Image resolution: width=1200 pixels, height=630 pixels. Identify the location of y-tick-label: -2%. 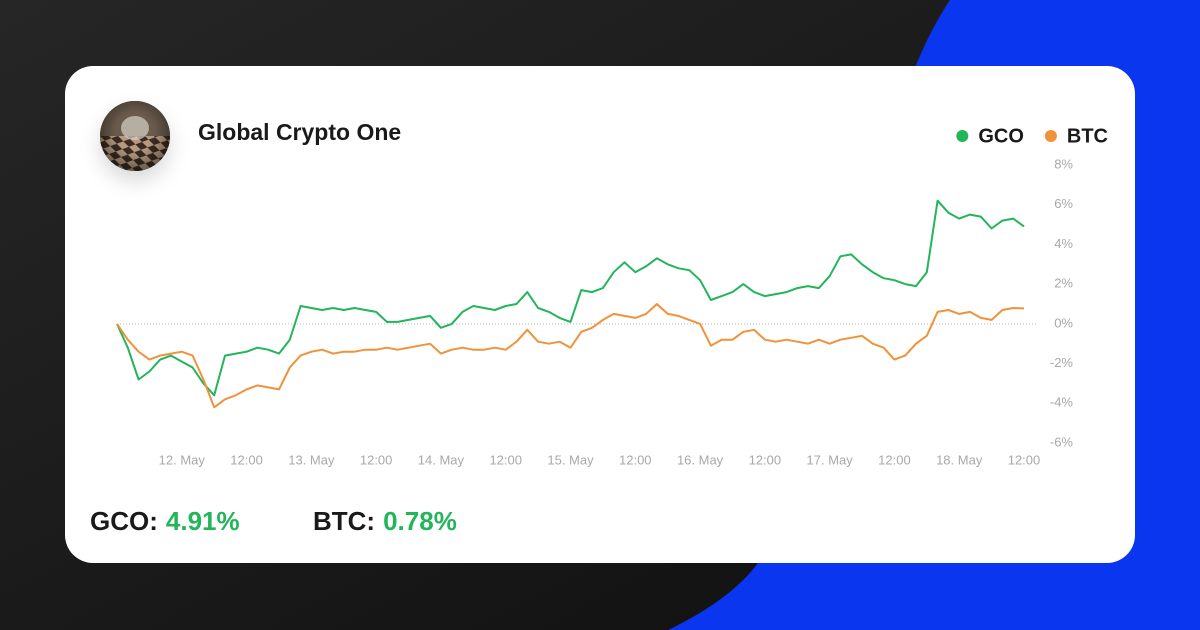
(1062, 362).